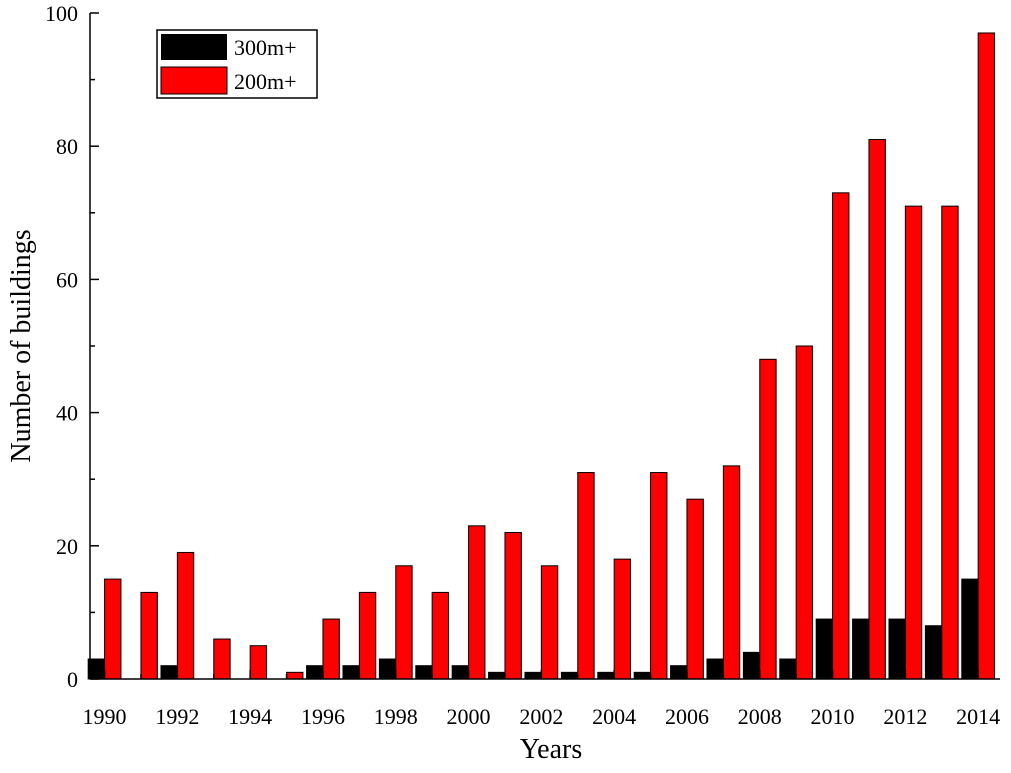 The image size is (1011, 773). I want to click on bar-200m-2009, so click(804, 512).